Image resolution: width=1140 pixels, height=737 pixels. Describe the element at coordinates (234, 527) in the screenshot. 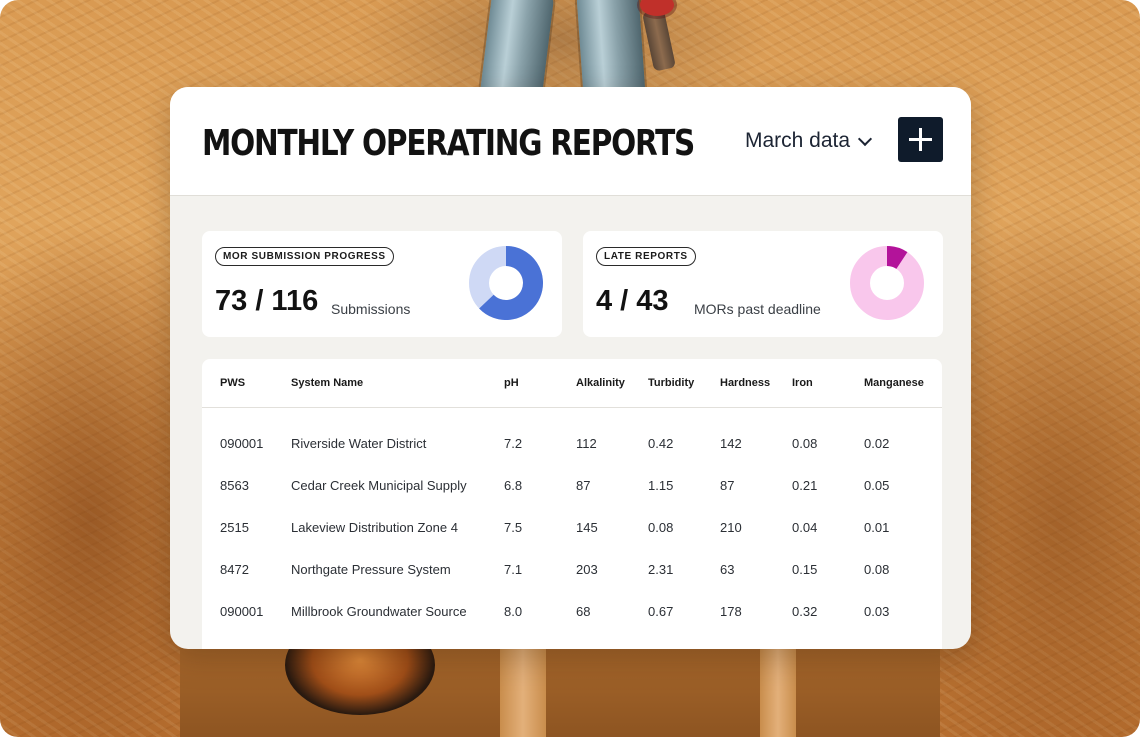

I see `table-cell: 2515` at that location.